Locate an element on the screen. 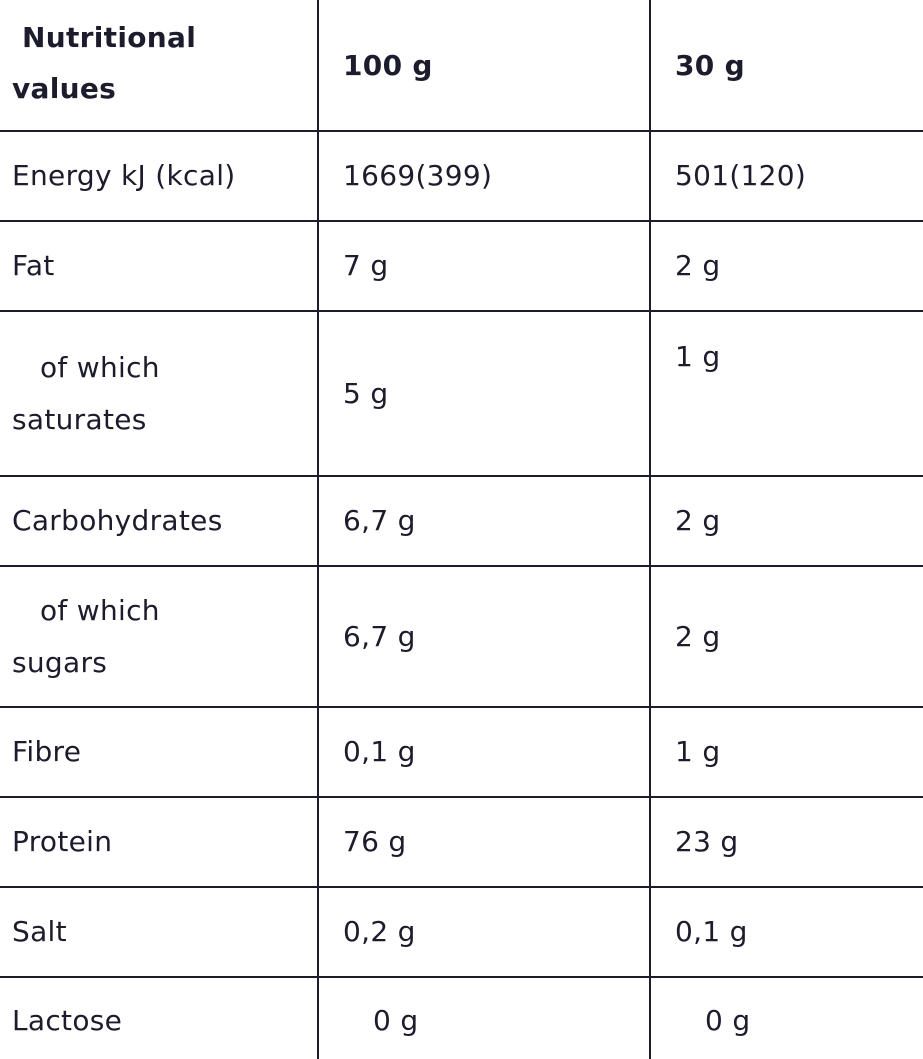 This screenshot has height=1059, width=923. cell-text: Fat is located at coordinates (33, 265).